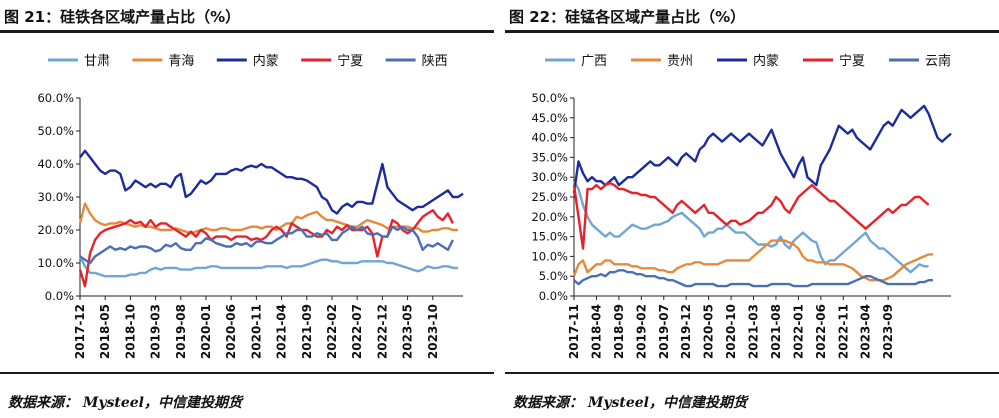 Image resolution: width=999 pixels, height=418 pixels. What do you see at coordinates (282, 331) in the screenshot?
I see `x-tick-label: 2021-04` at bounding box center [282, 331].